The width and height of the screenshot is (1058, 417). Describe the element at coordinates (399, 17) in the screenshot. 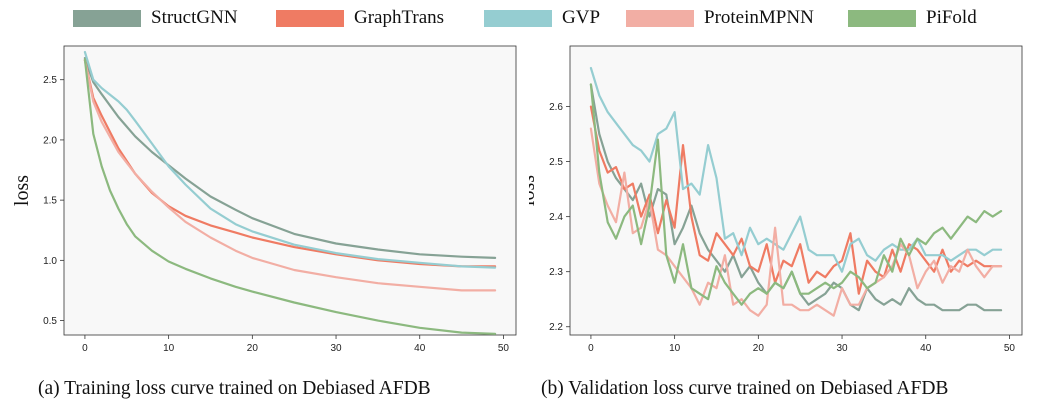

I see `legend-label: GraphTrans` at that location.